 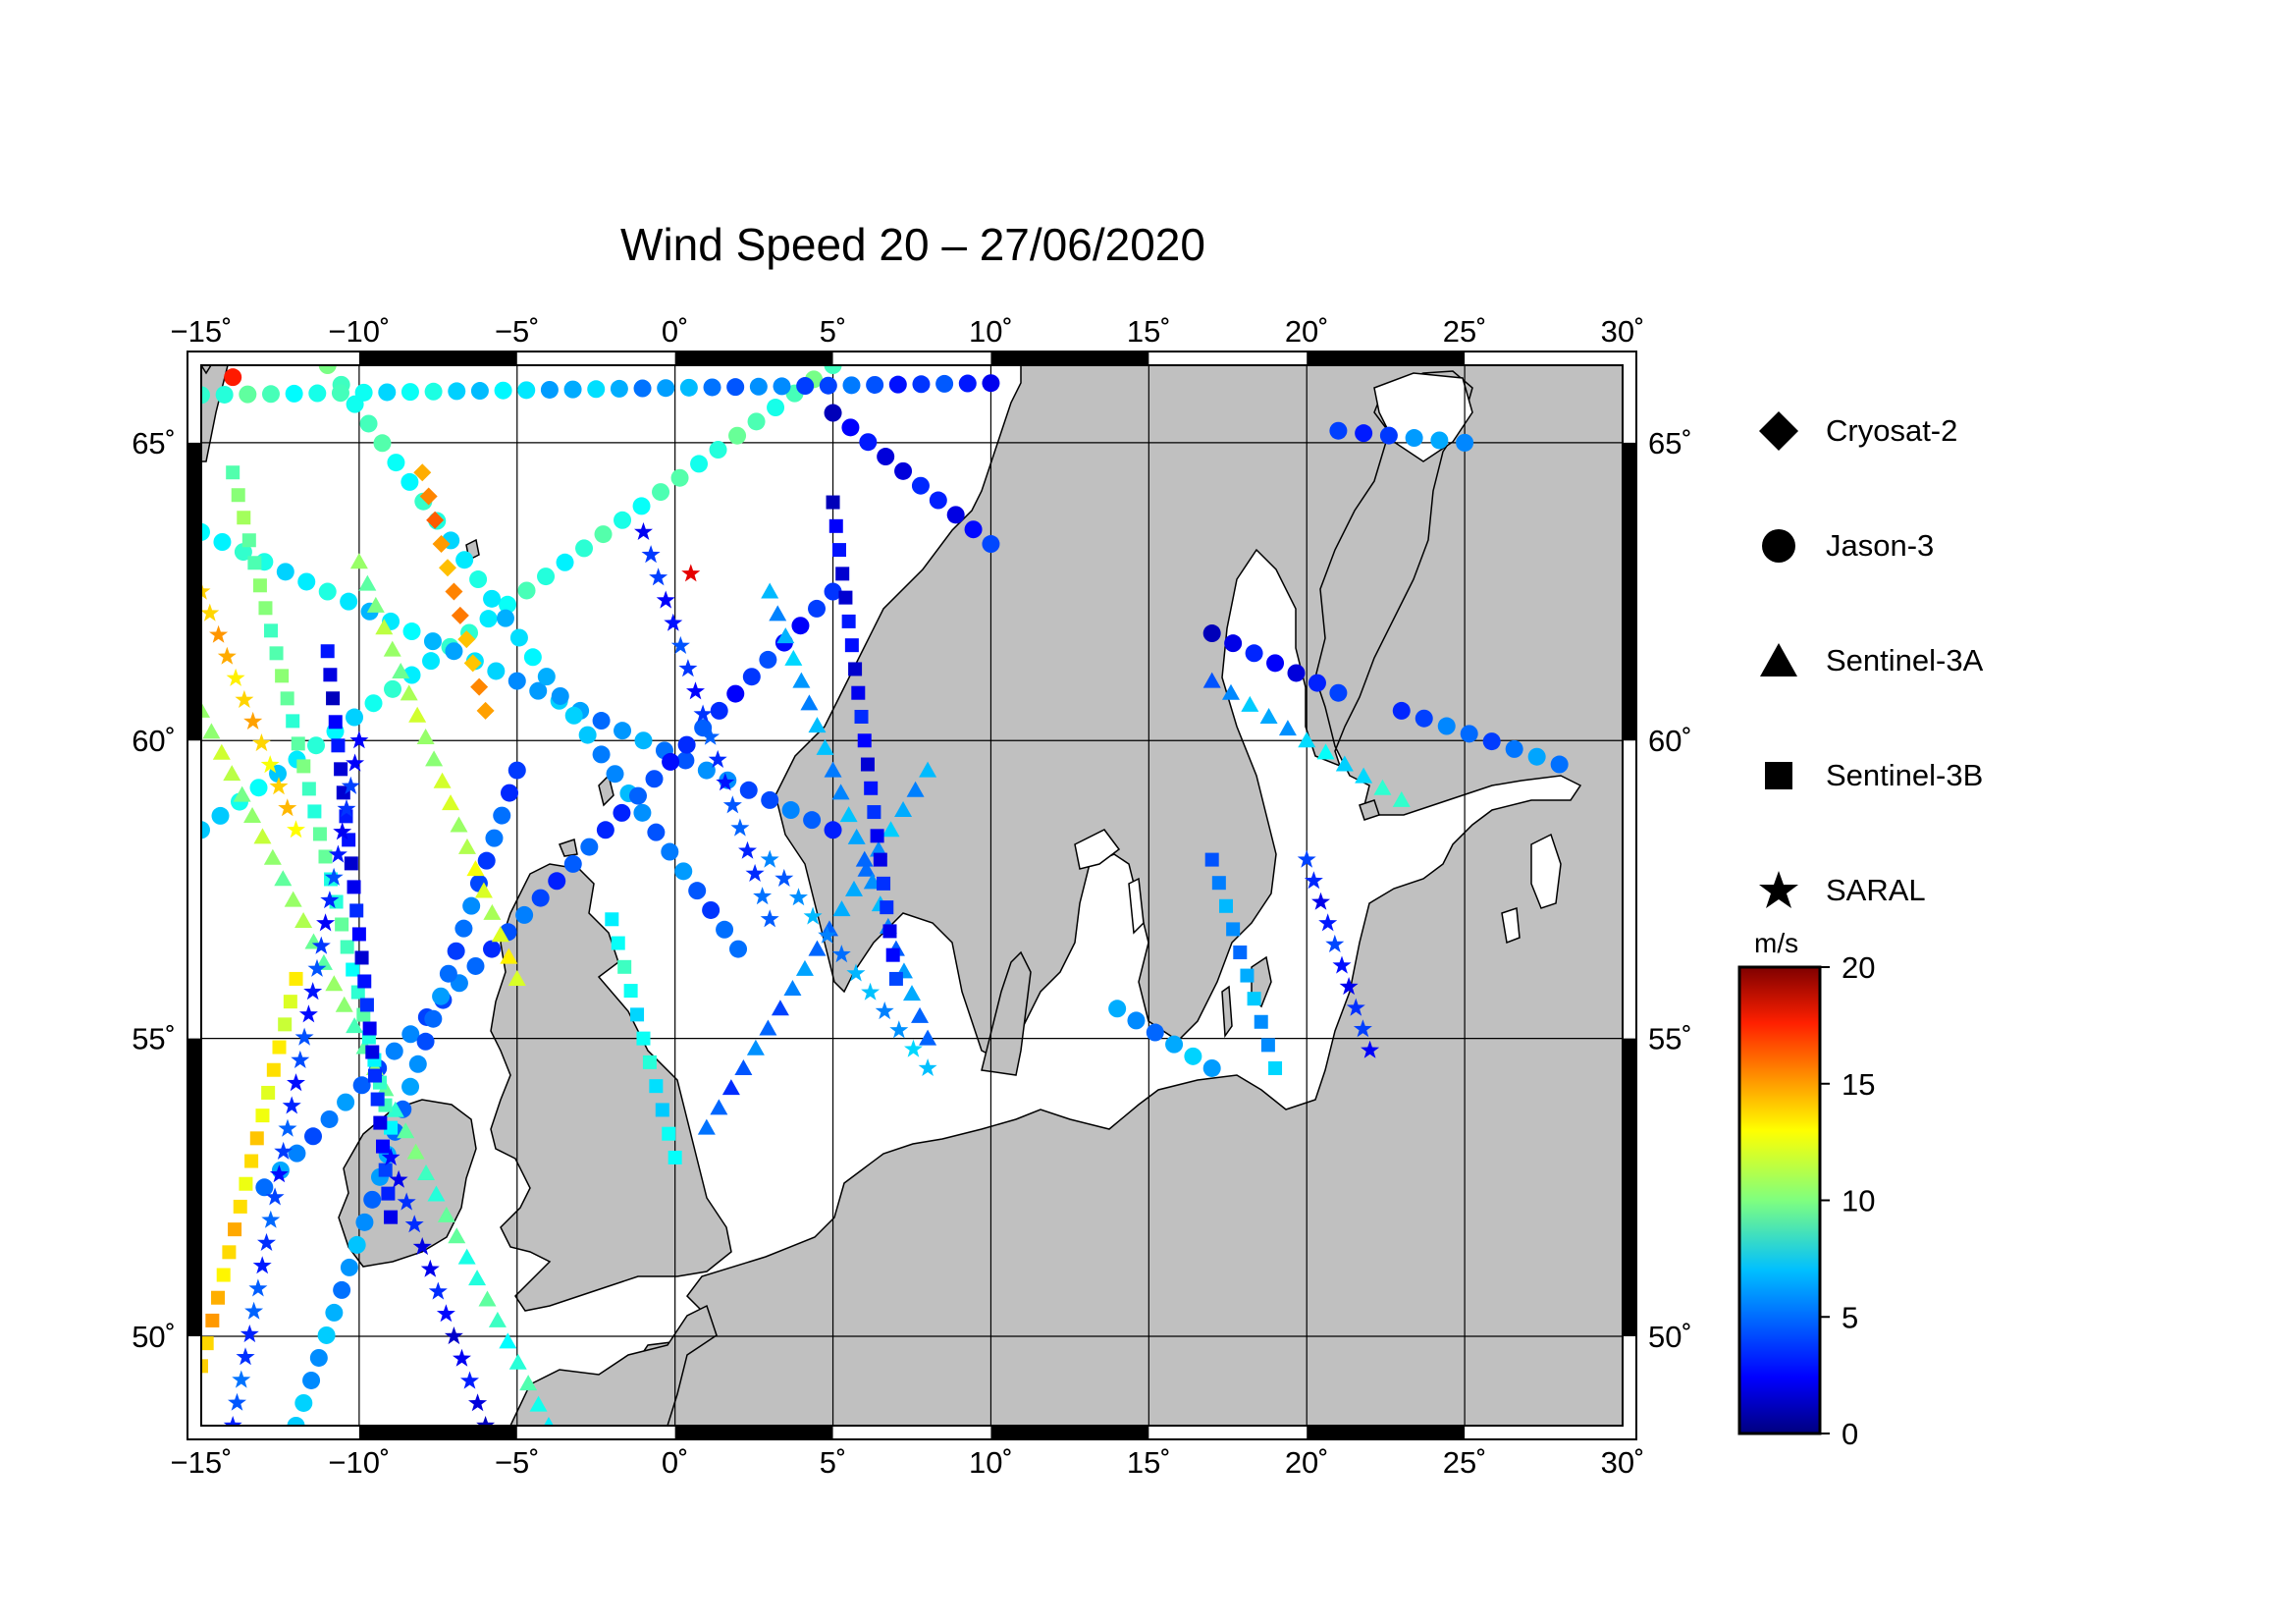 I want to click on lon-tick-label: 5˚, so click(x=834, y=1462).